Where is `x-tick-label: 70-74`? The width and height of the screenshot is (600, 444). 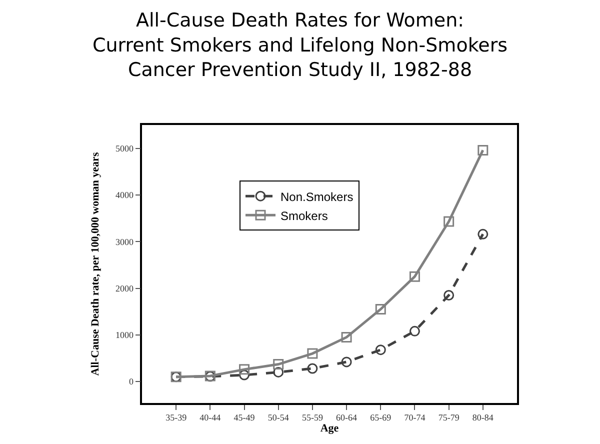 x-tick-label: 70-74 is located at coordinates (415, 417).